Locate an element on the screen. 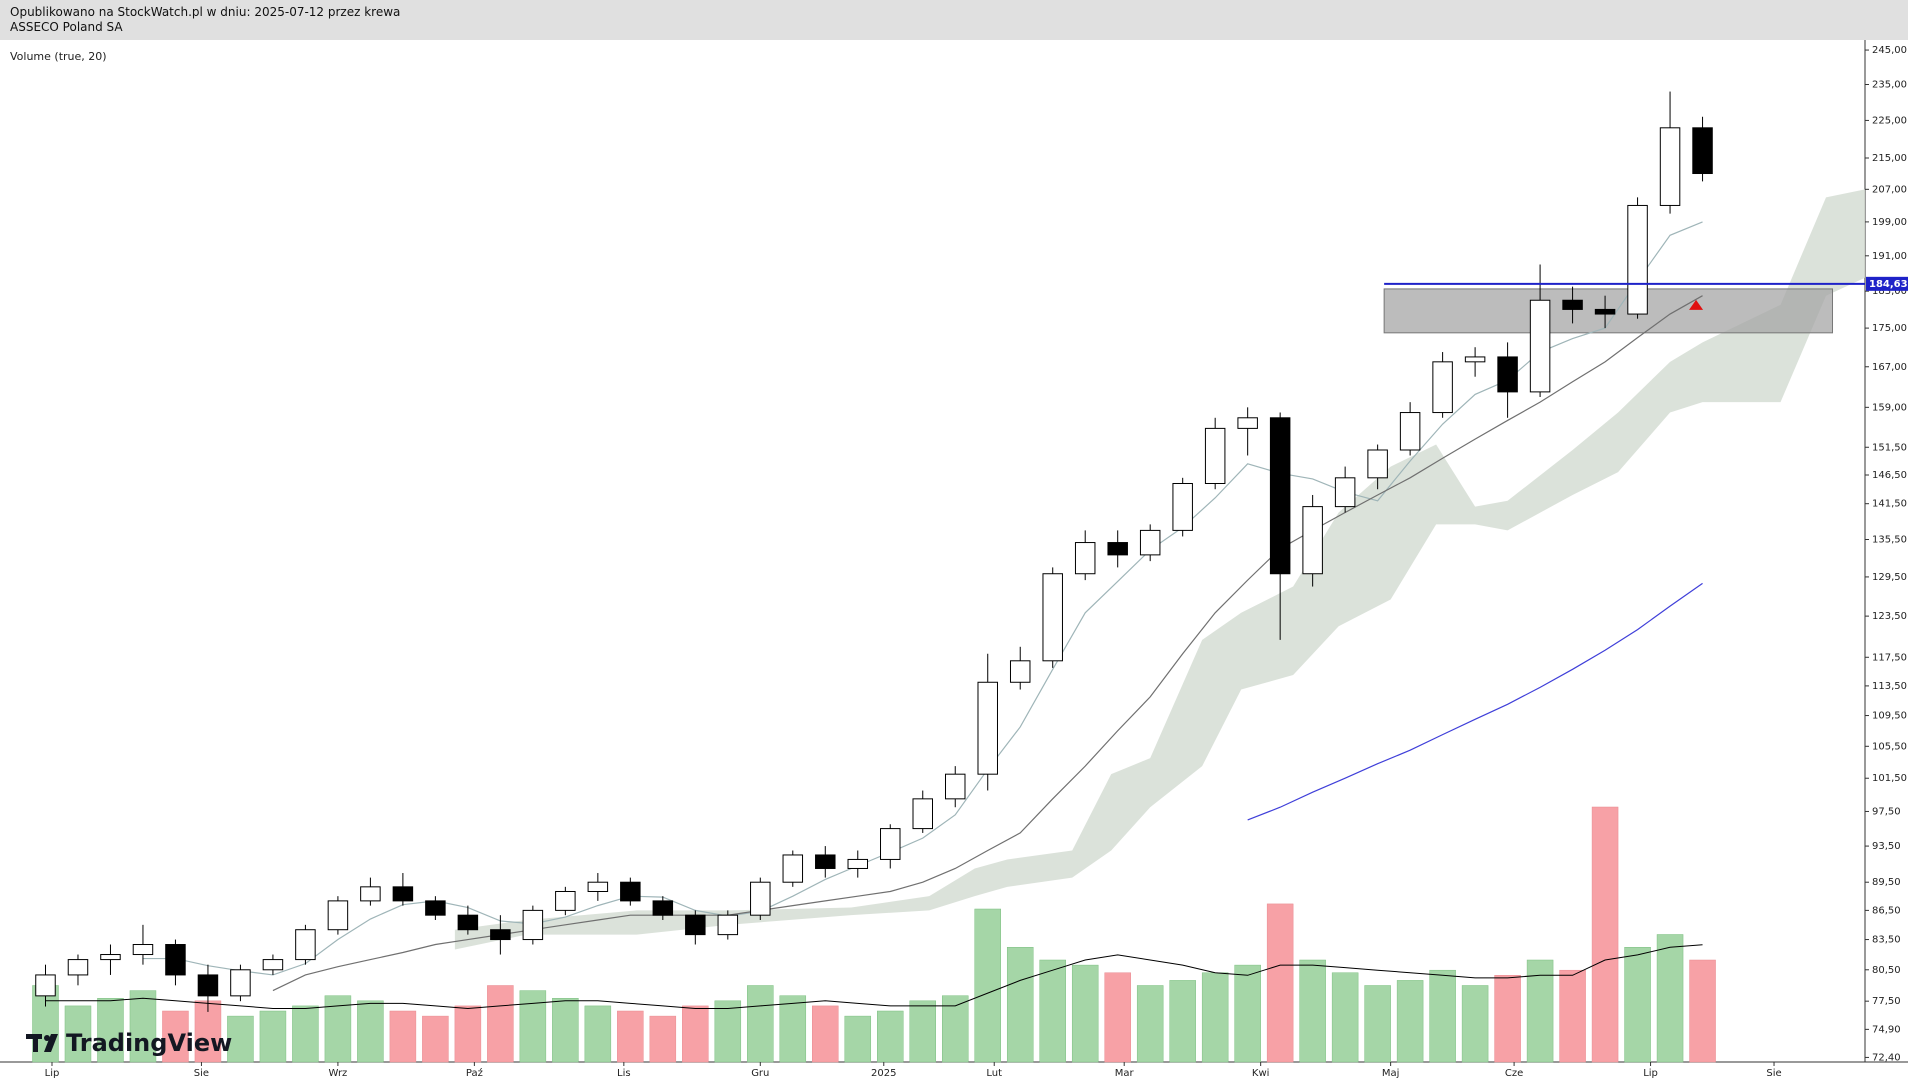 Image resolution: width=1908 pixels, height=1081 pixels. x-tick-label: Mar is located at coordinates (1125, 1073).